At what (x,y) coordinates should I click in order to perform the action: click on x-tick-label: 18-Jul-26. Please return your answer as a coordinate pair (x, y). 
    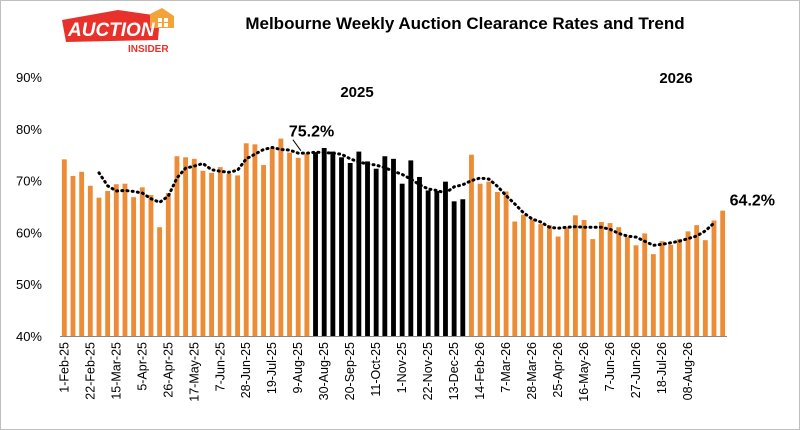
    Looking at the image, I should click on (662, 368).